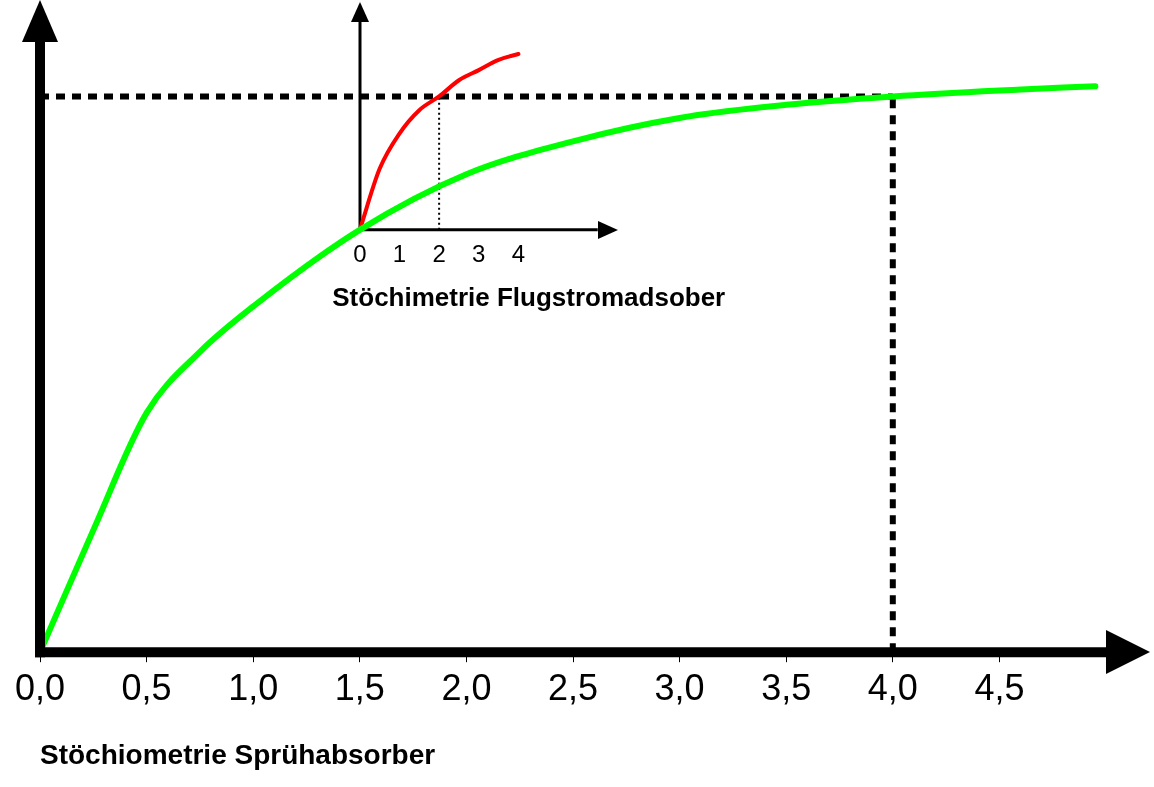 Image resolution: width=1154 pixels, height=787 pixels. Describe the element at coordinates (679, 687) in the screenshot. I see `x-tick-label: 3,0` at that location.